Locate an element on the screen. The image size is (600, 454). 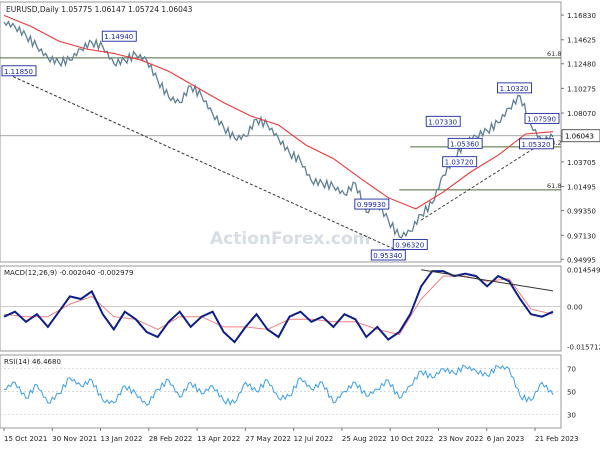
annotation-label: 1.10320 is located at coordinates (514, 89).